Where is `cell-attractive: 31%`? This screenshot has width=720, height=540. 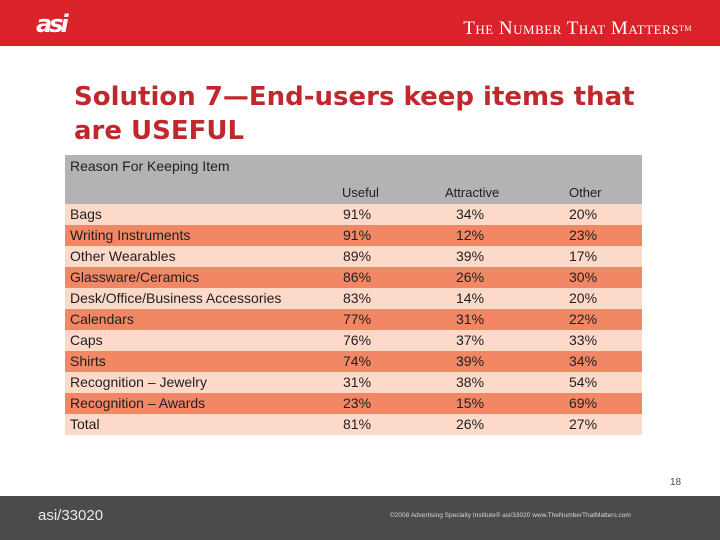
cell-attractive: 31% is located at coordinates (470, 319).